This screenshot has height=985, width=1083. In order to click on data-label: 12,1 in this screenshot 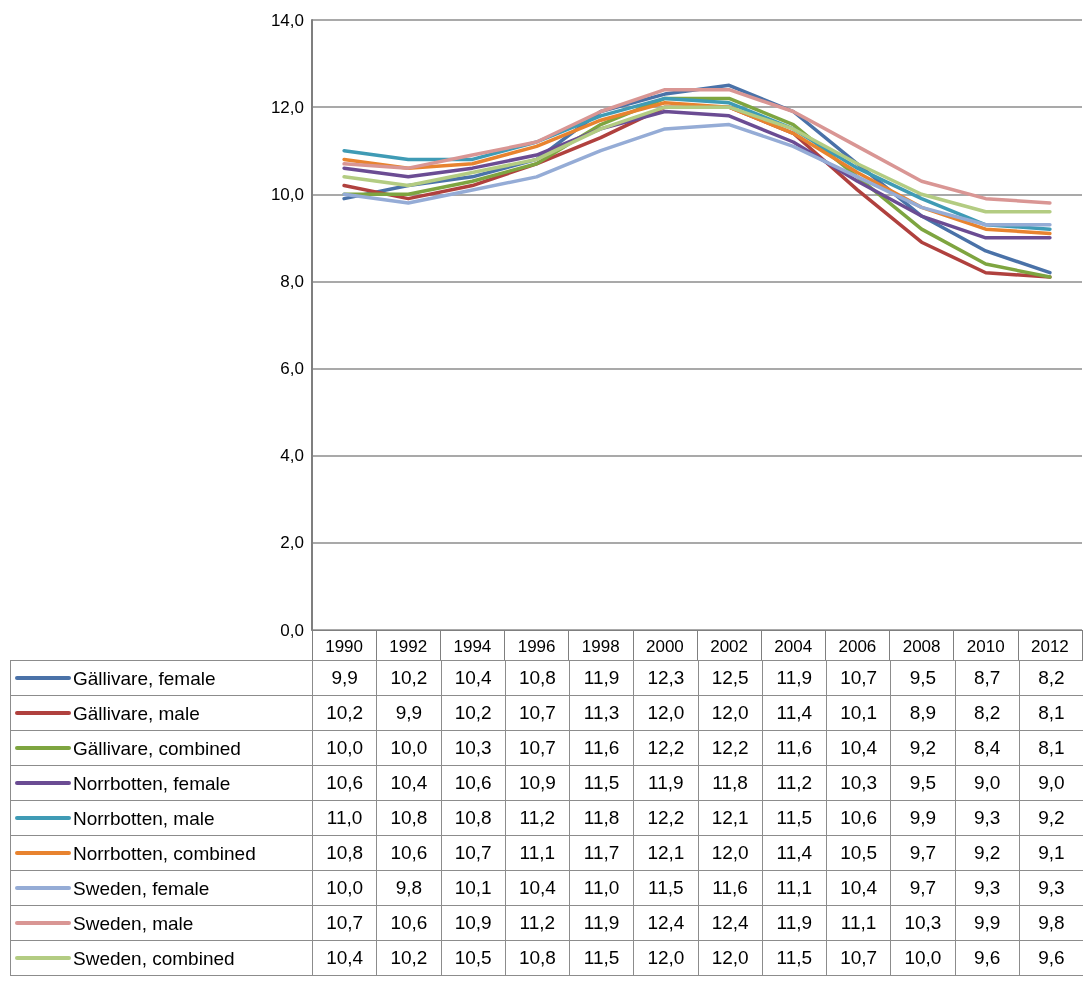, I will do `click(730, 818)`.